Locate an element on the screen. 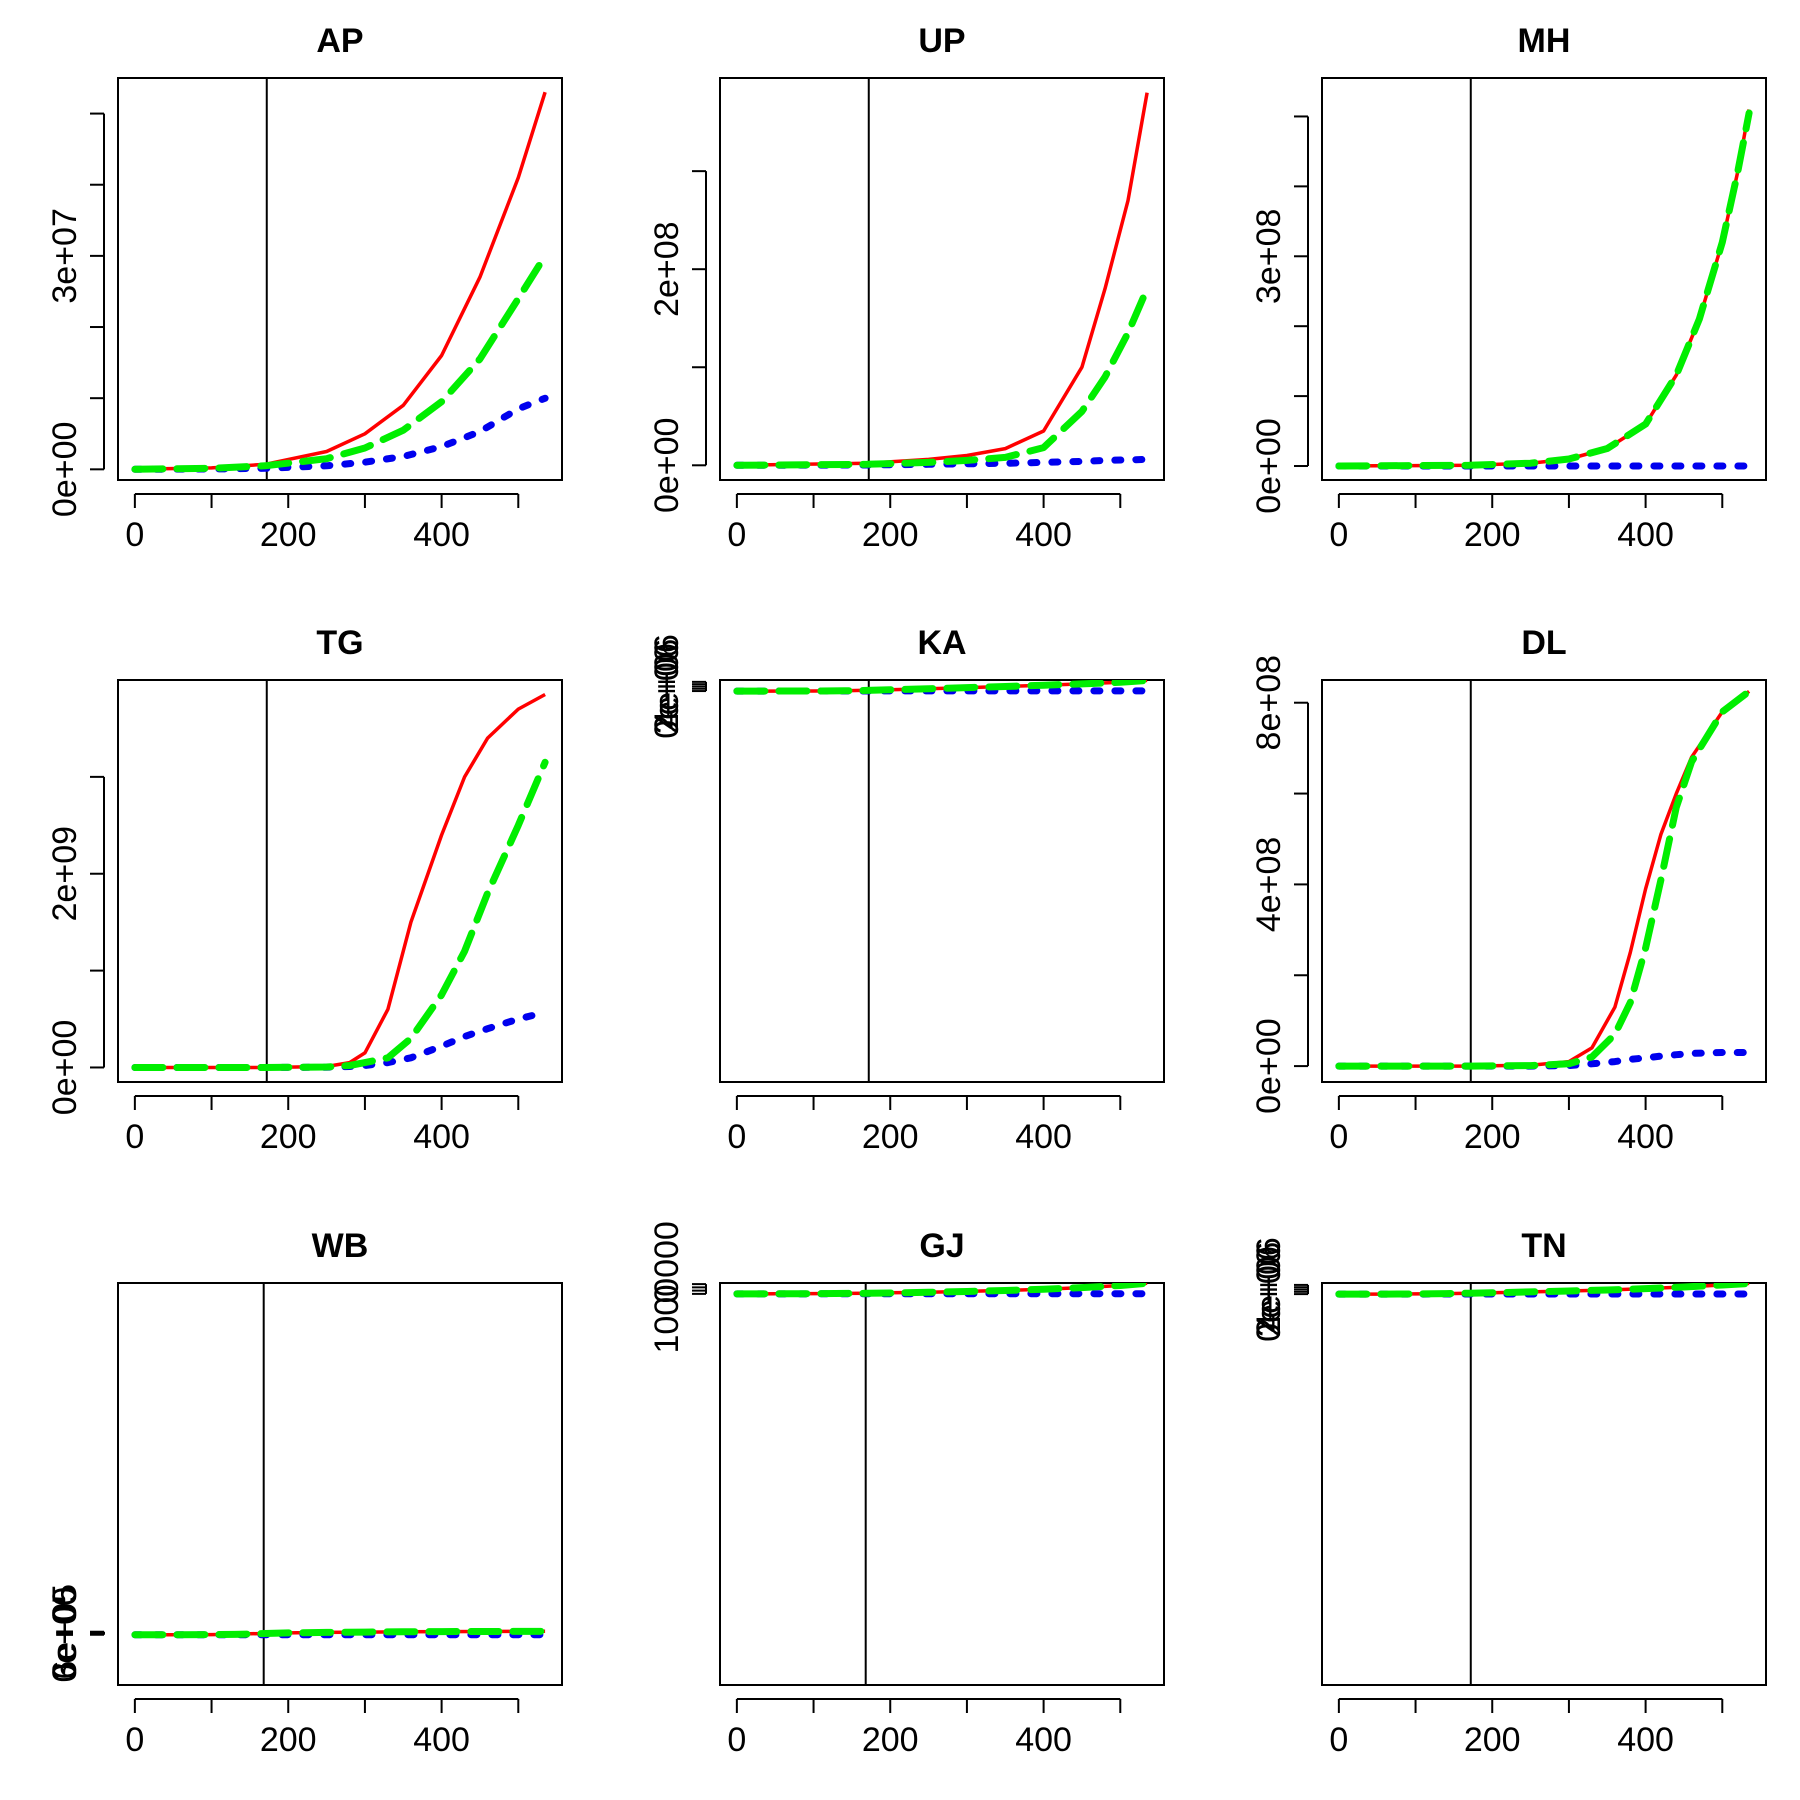 The image size is (1800, 1800). y-tick-label: 2e+09 is located at coordinates (65, 874).